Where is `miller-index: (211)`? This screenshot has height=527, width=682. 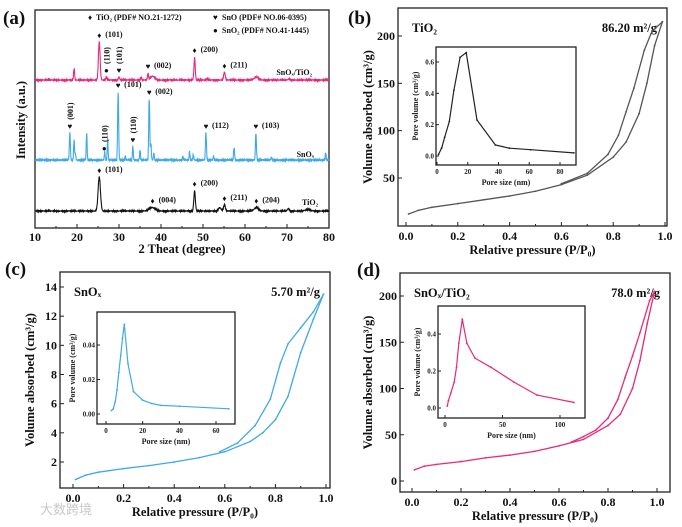 miller-index: (211) is located at coordinates (238, 64).